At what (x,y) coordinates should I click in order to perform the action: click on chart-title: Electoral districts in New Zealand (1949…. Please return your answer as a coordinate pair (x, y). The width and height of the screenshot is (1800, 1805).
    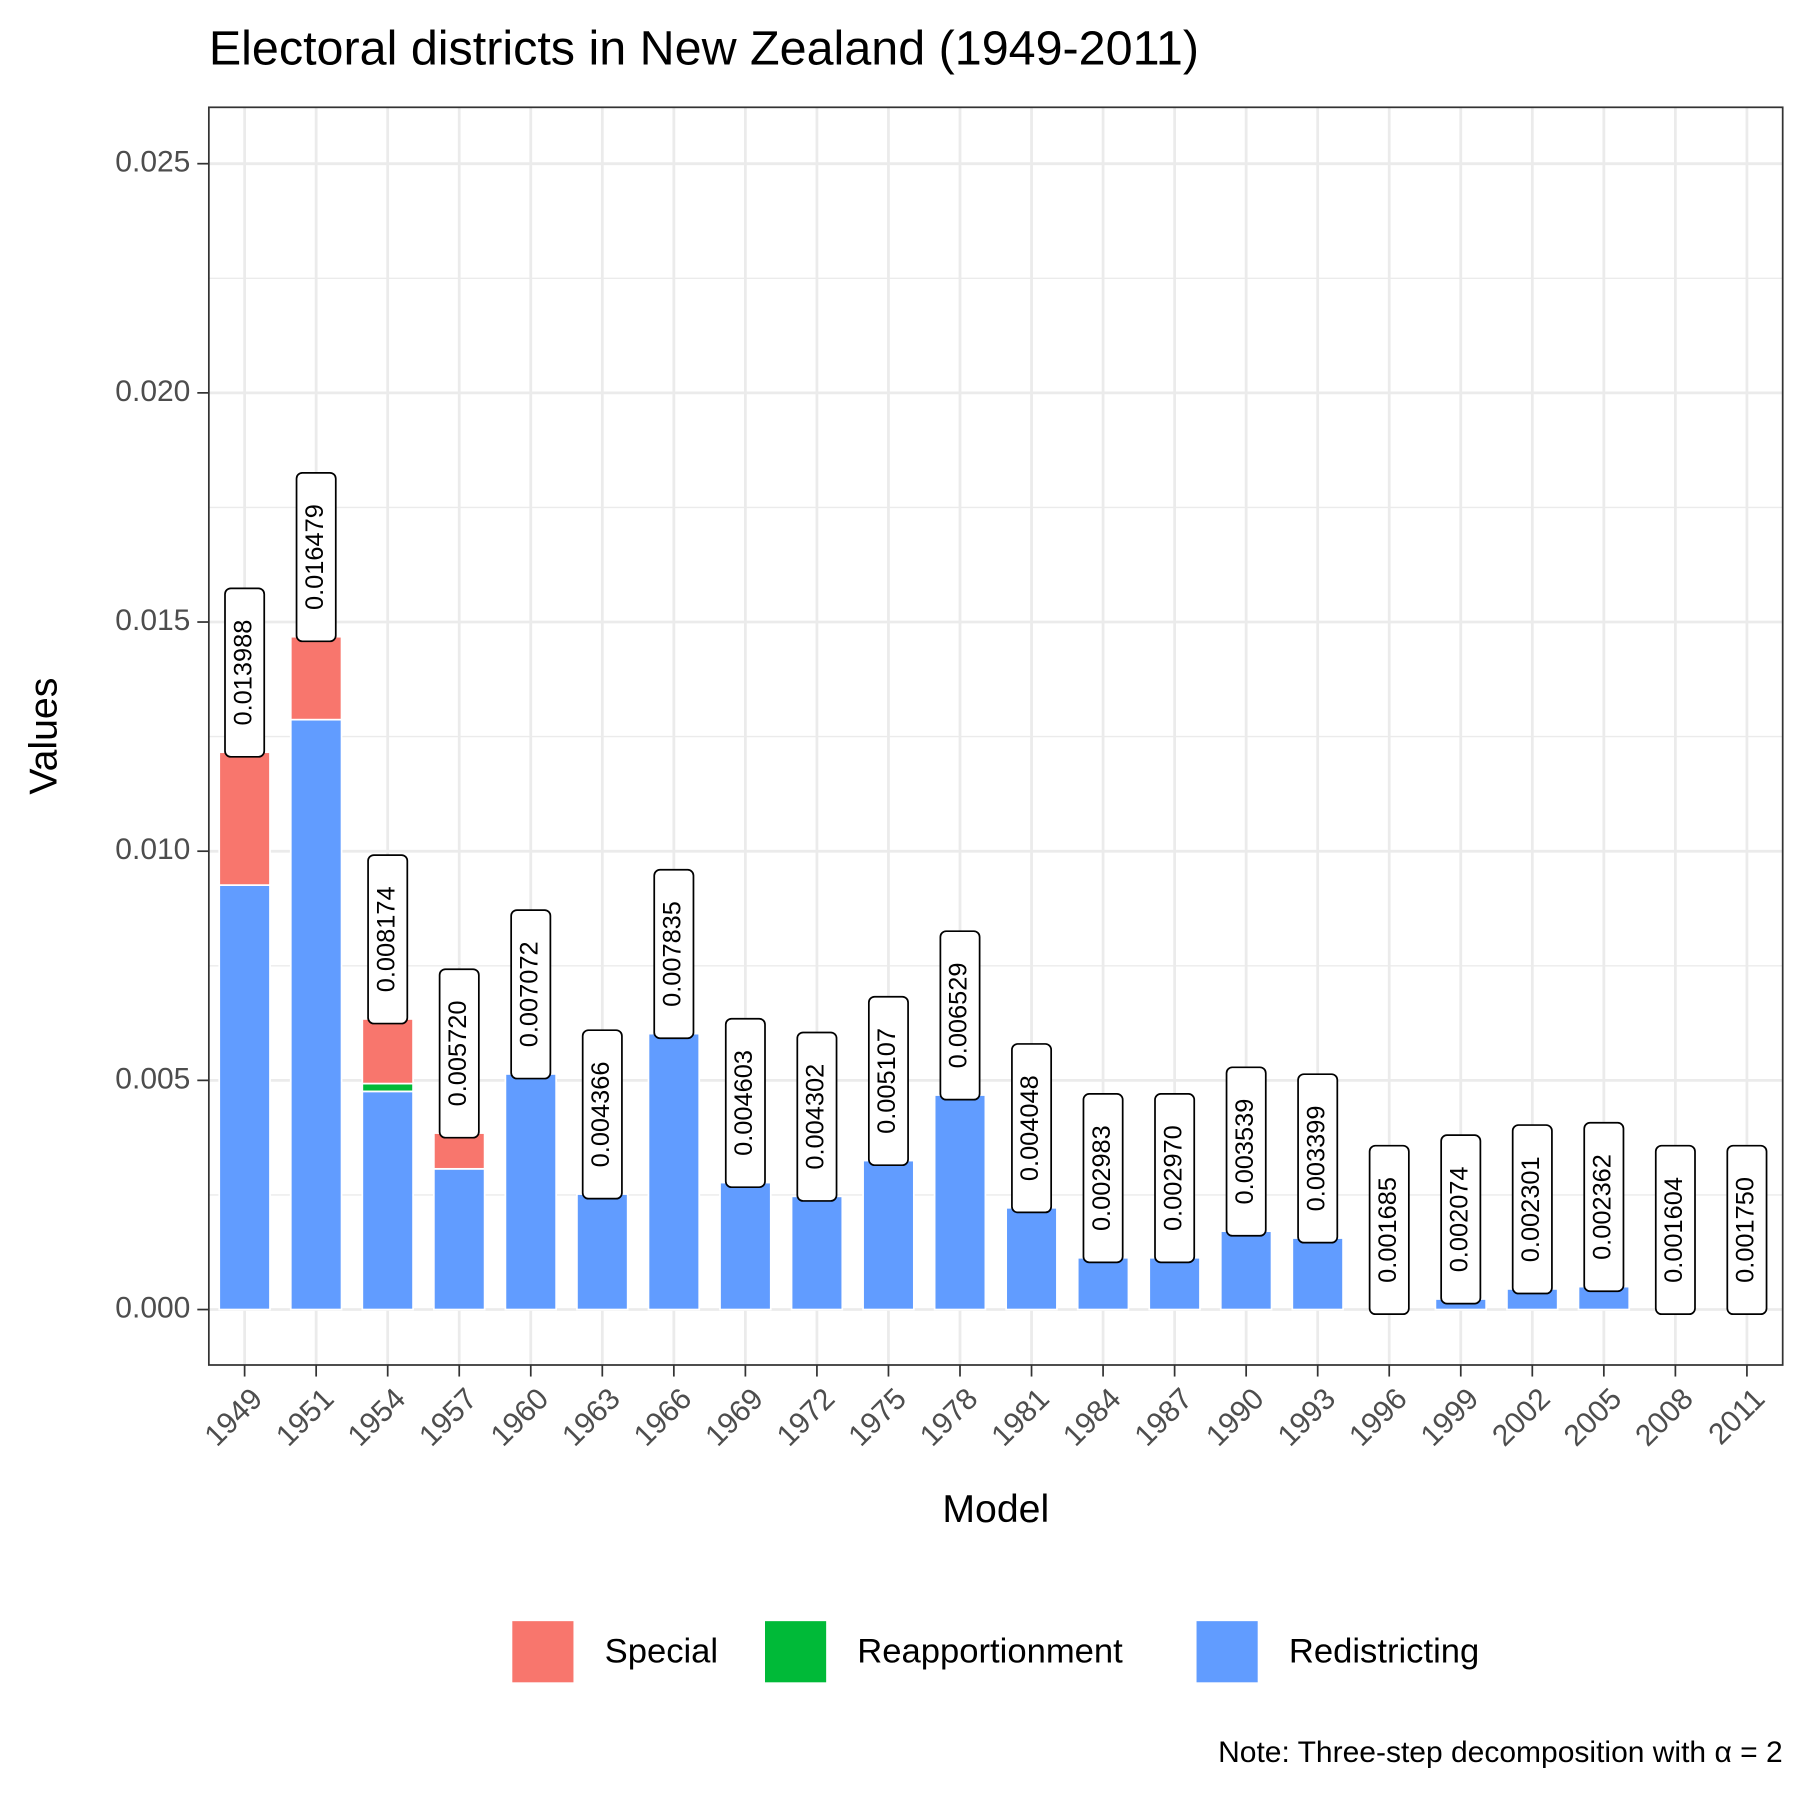
    Looking at the image, I should click on (704, 49).